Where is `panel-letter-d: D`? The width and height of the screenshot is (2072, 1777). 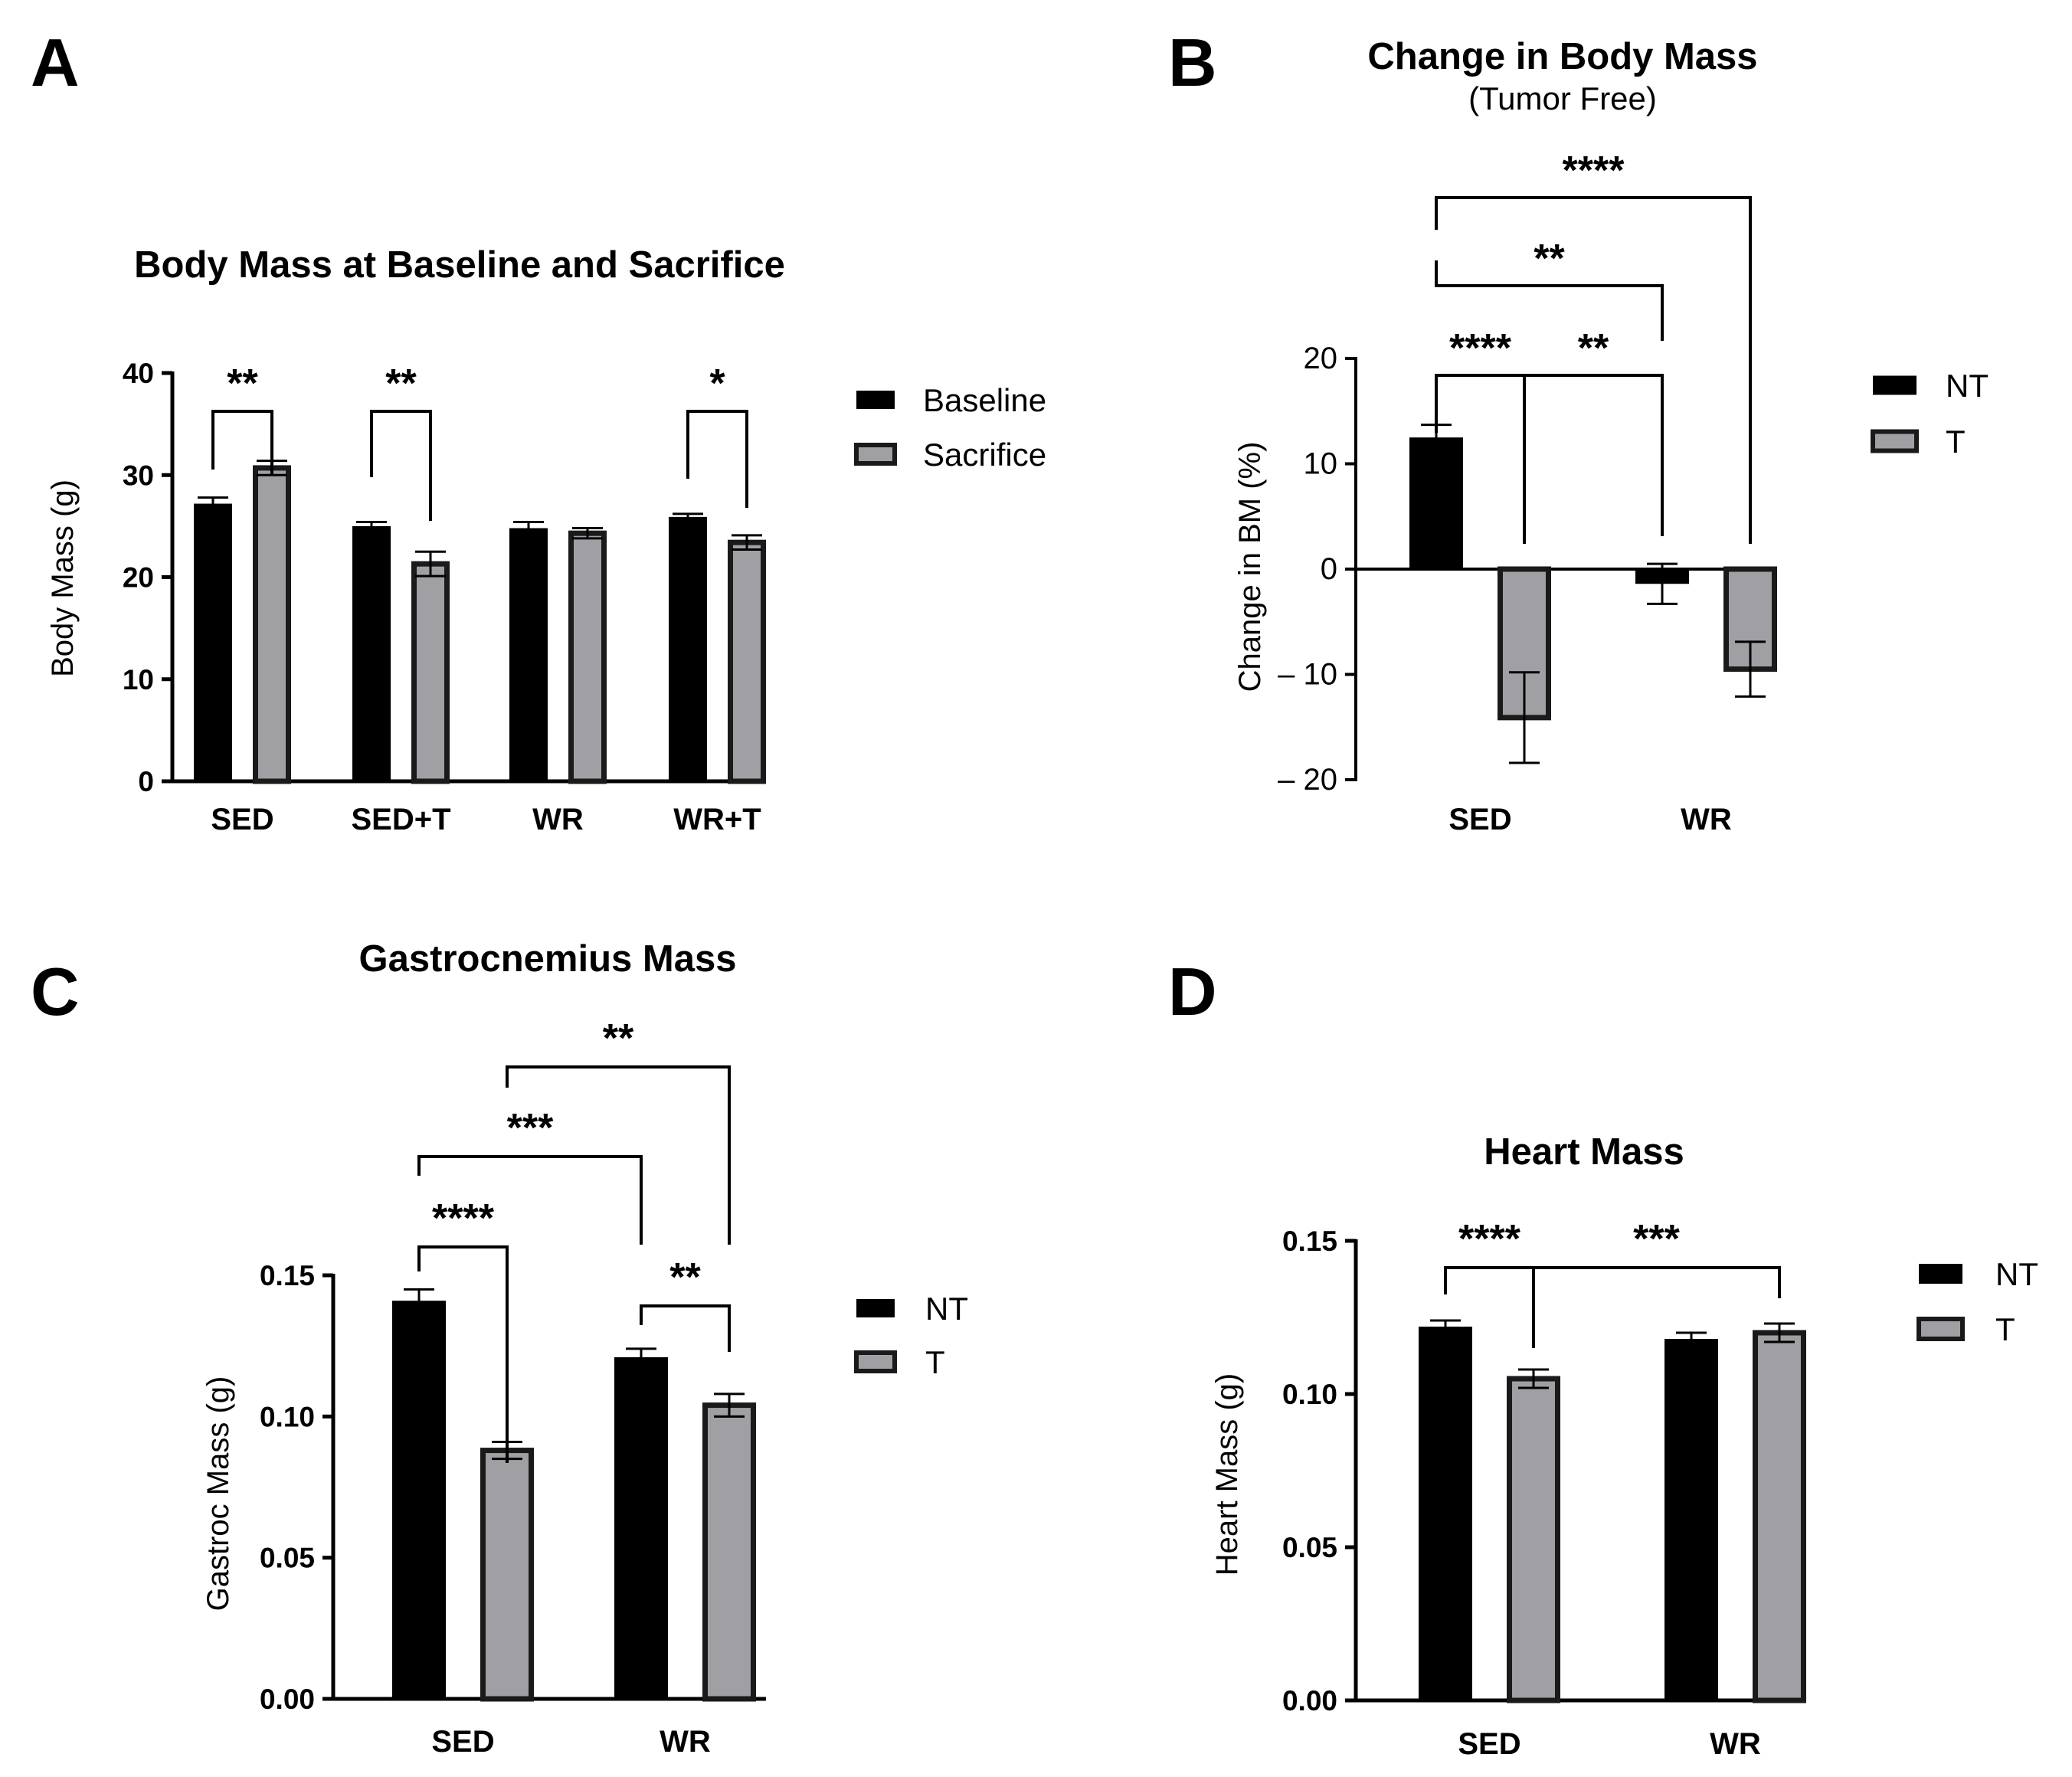
panel-letter-d: D is located at coordinates (1192, 991).